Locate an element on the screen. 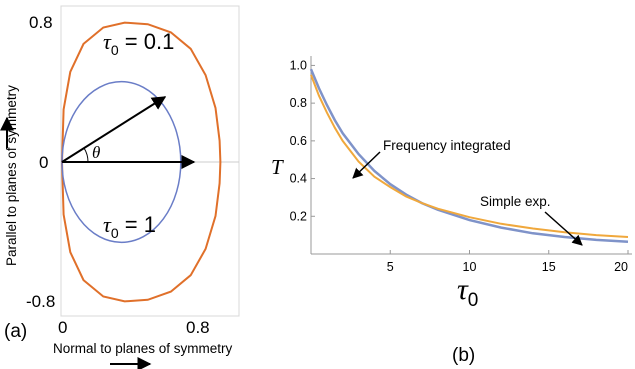 Image resolution: width=635 pixels, height=369 pixels. b-y-tick-label: 0.6 is located at coordinates (298, 141).